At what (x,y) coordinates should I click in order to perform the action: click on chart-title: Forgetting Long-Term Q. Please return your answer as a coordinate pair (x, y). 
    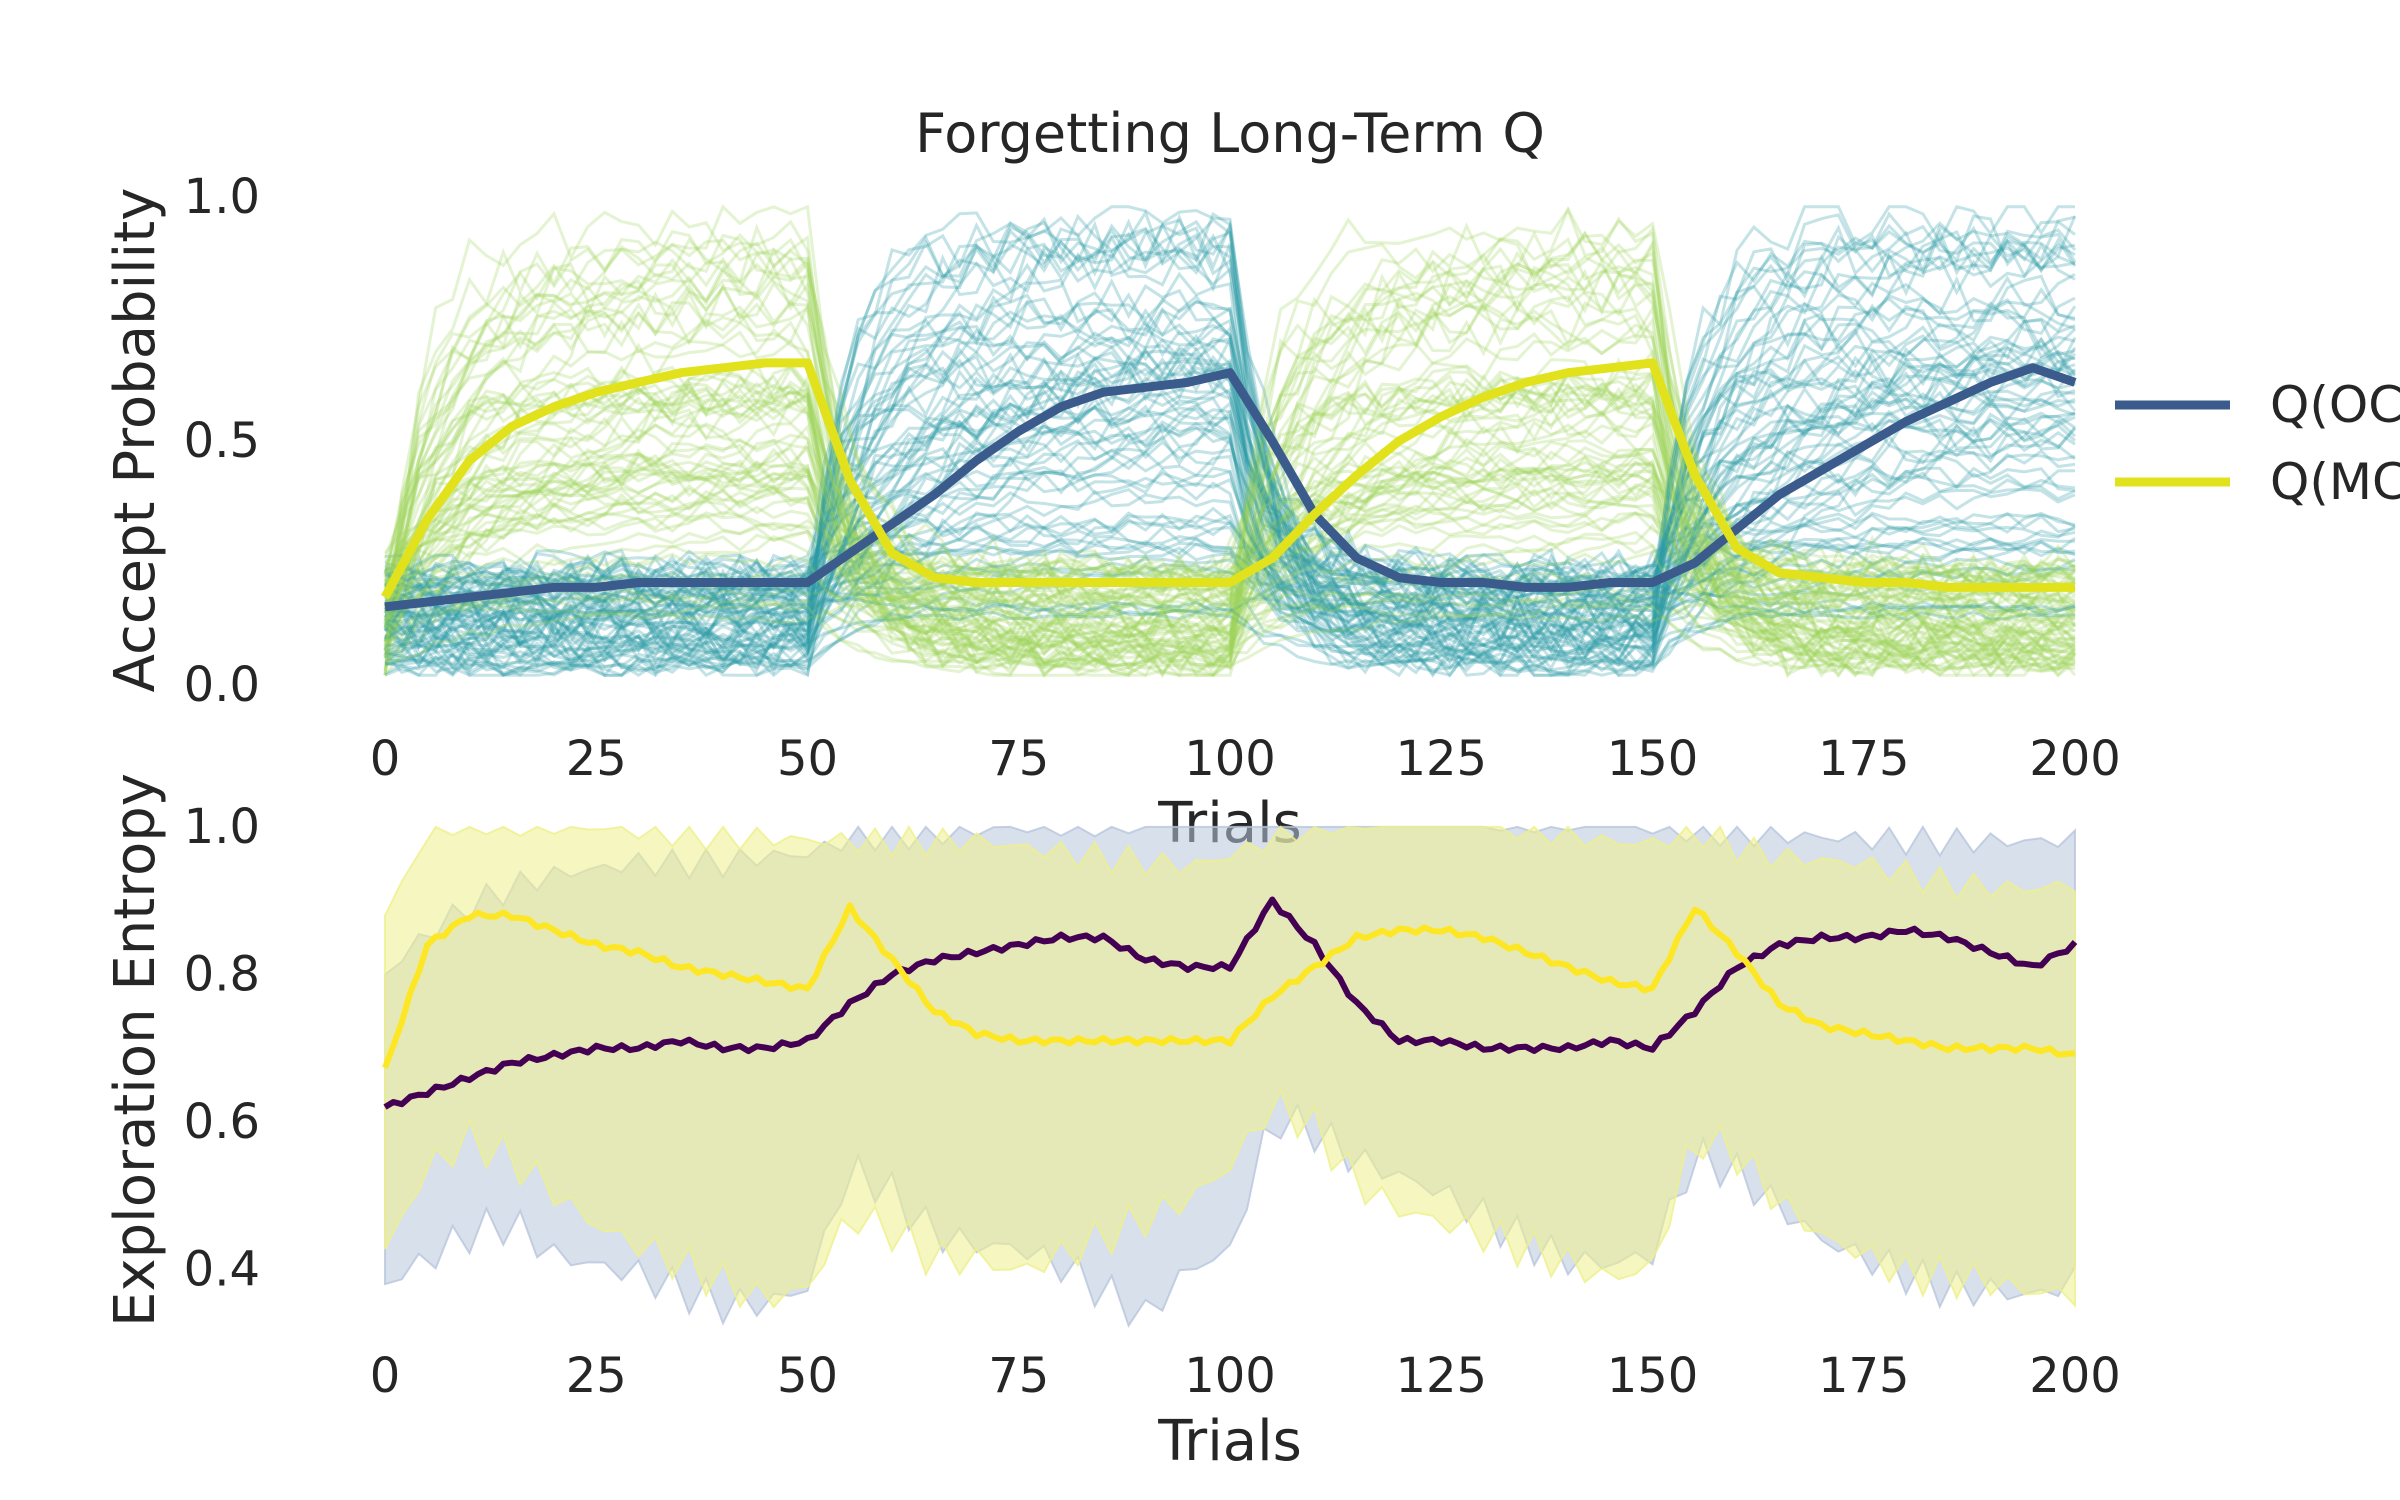
    Looking at the image, I should click on (1230, 133).